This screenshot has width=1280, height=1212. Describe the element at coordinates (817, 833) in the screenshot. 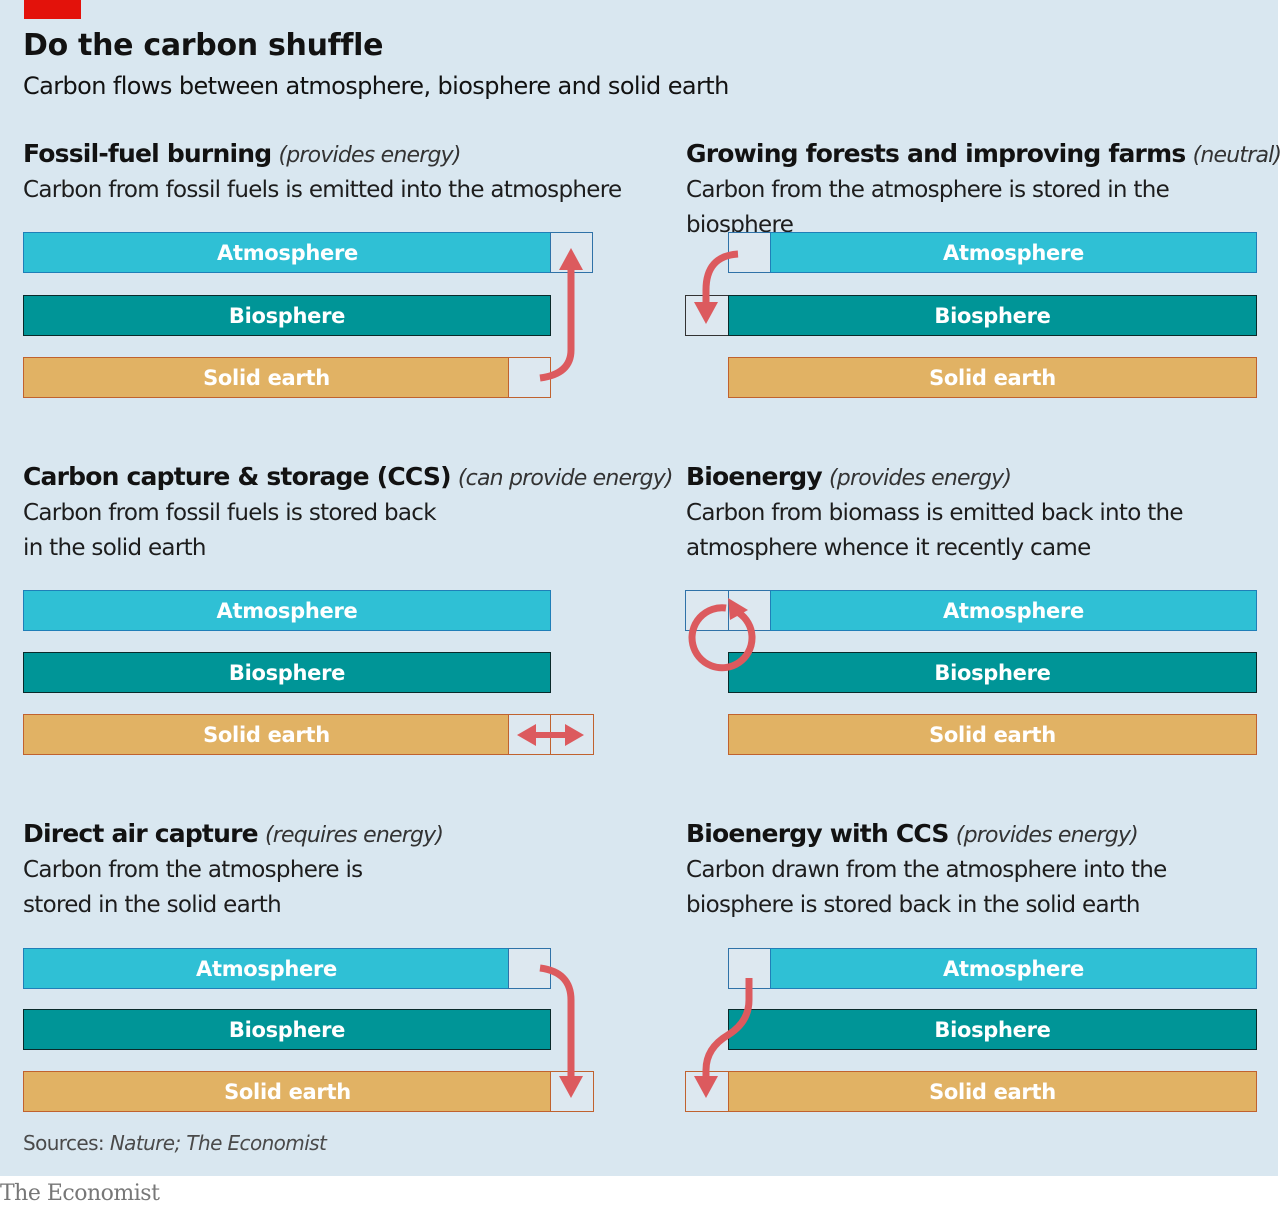

I see `scenario-title: Bioenergy with CCS` at that location.